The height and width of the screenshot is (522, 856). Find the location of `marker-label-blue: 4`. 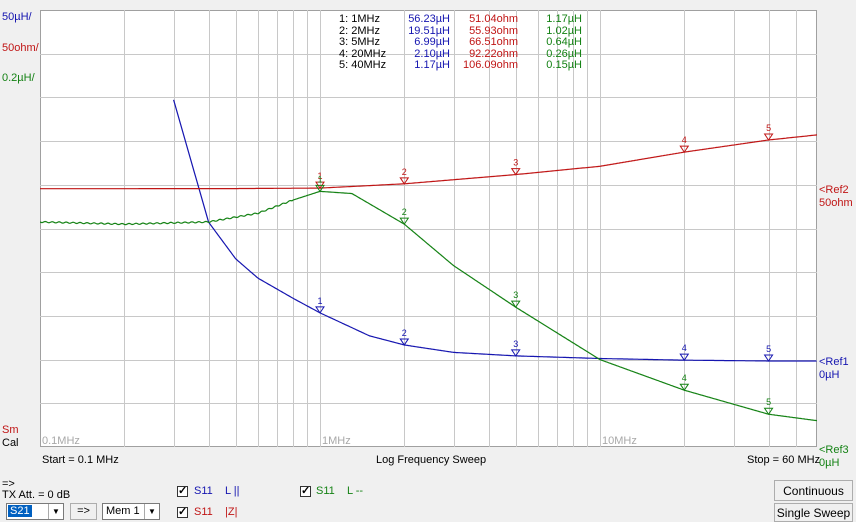

marker-label-blue: 4 is located at coordinates (684, 348).